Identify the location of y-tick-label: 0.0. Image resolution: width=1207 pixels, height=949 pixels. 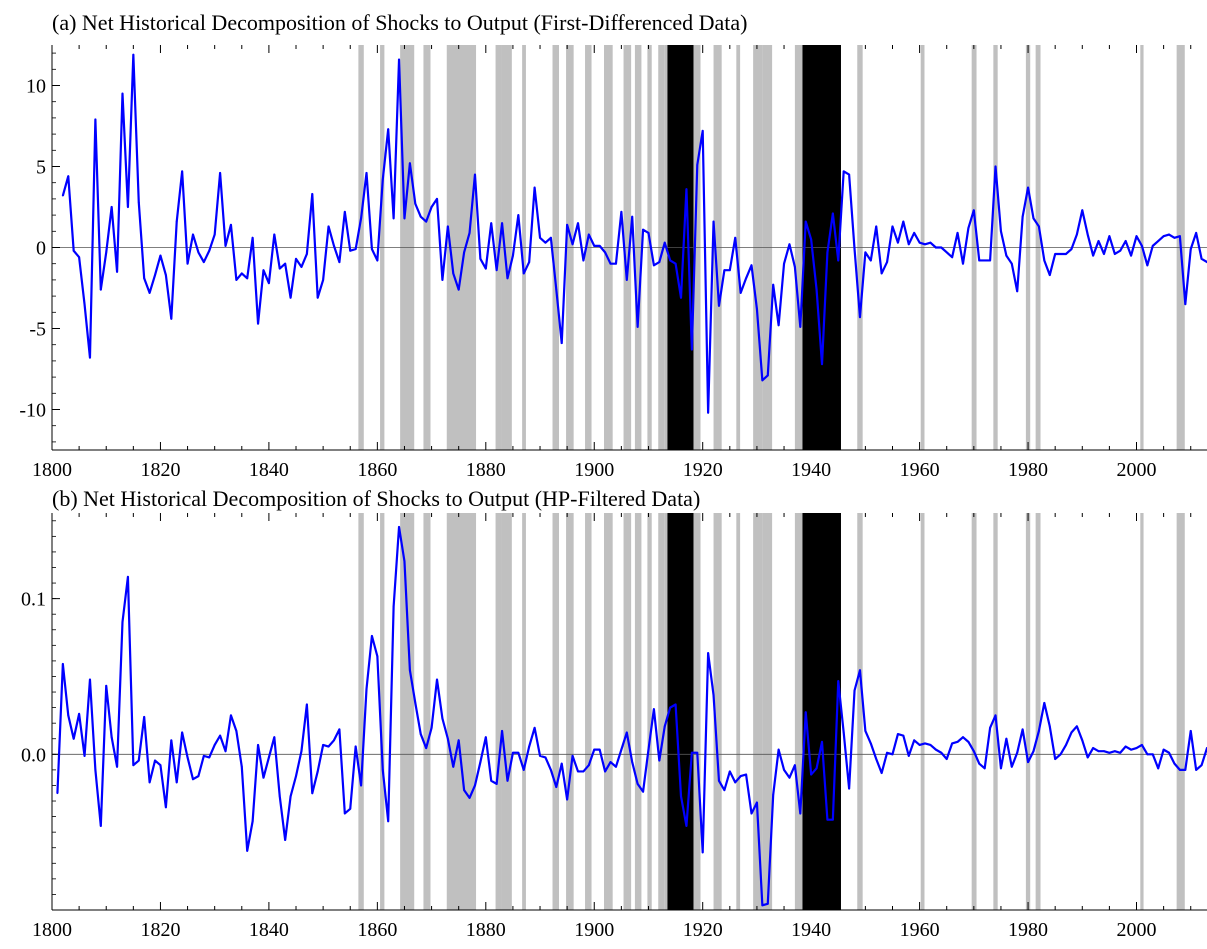
(33, 755).